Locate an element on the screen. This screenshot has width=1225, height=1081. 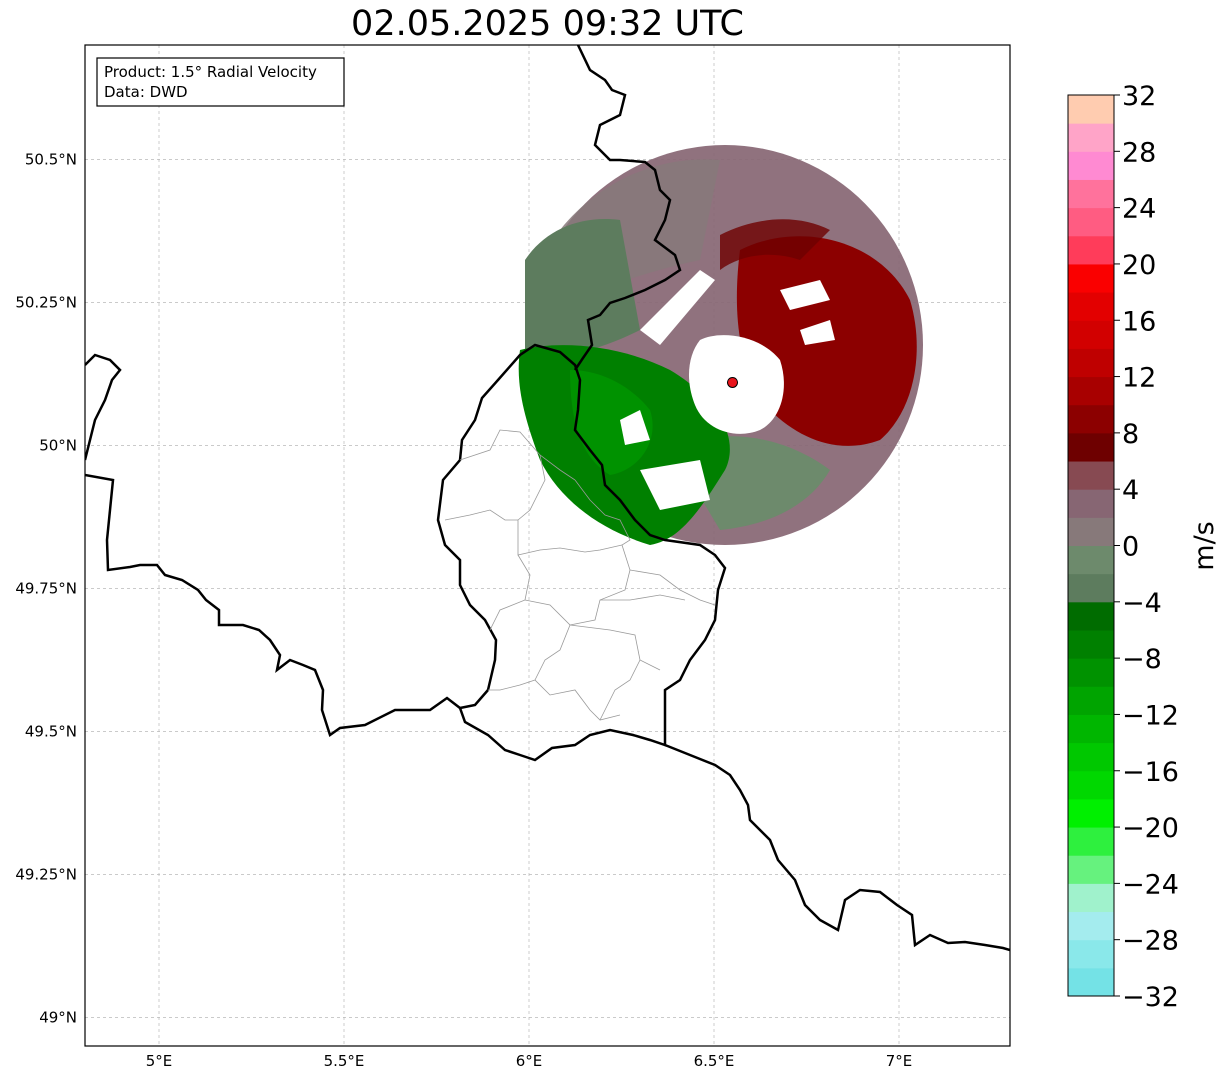
map-title: 02.05.2025 09:32 UTC is located at coordinates (547, 24).